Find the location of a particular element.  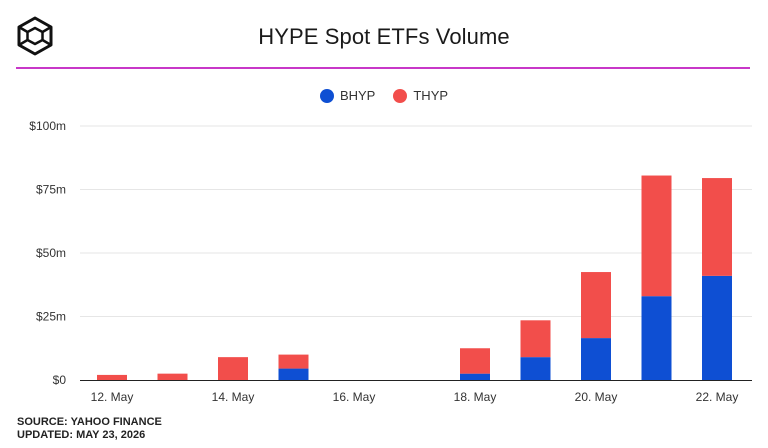

y-tick-label: $25m is located at coordinates (51, 317).